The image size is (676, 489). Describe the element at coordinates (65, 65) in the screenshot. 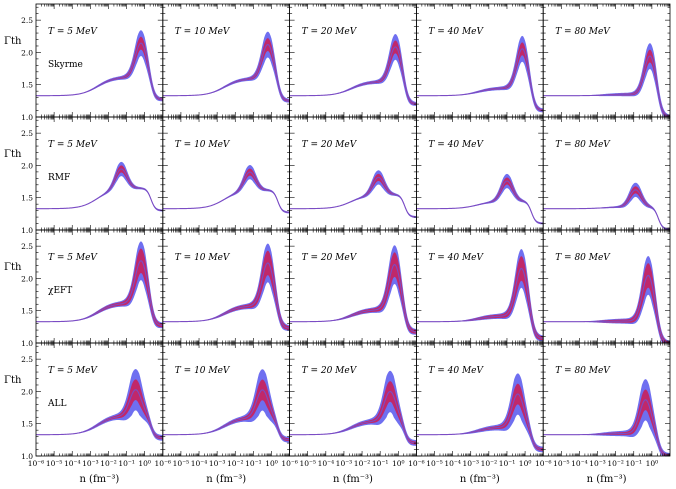

I see `model-label: Skyrme` at that location.